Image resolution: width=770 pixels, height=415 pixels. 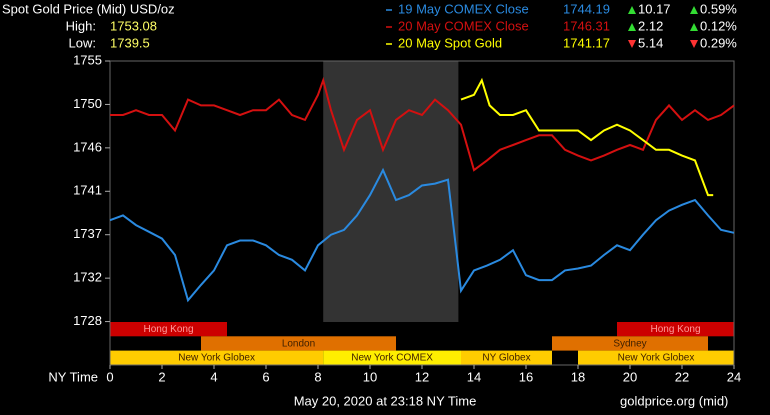 I want to click on y-tick-label: 1732, so click(x=87, y=277).